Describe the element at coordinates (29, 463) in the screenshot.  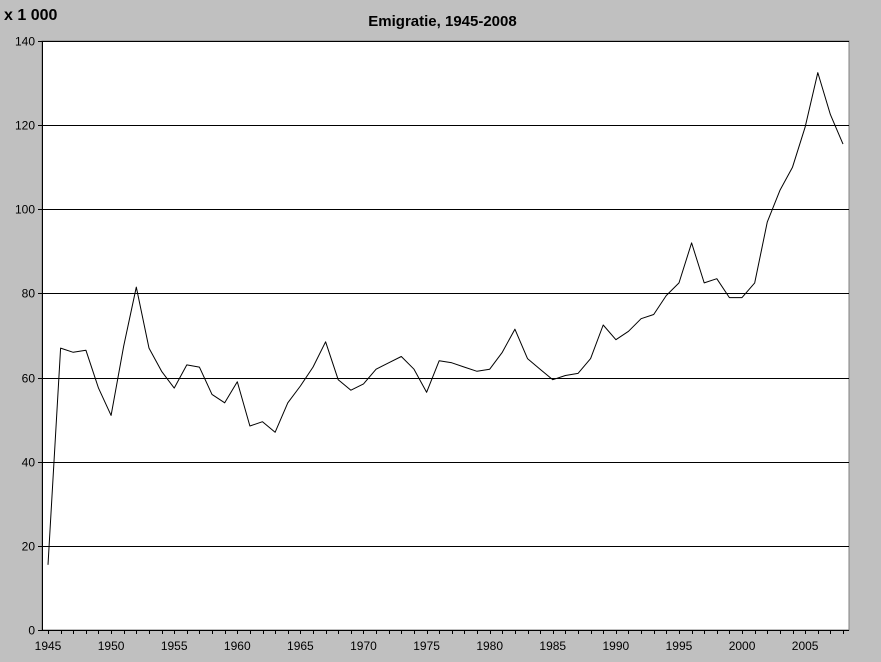
I see `y-tick-label: 40` at that location.